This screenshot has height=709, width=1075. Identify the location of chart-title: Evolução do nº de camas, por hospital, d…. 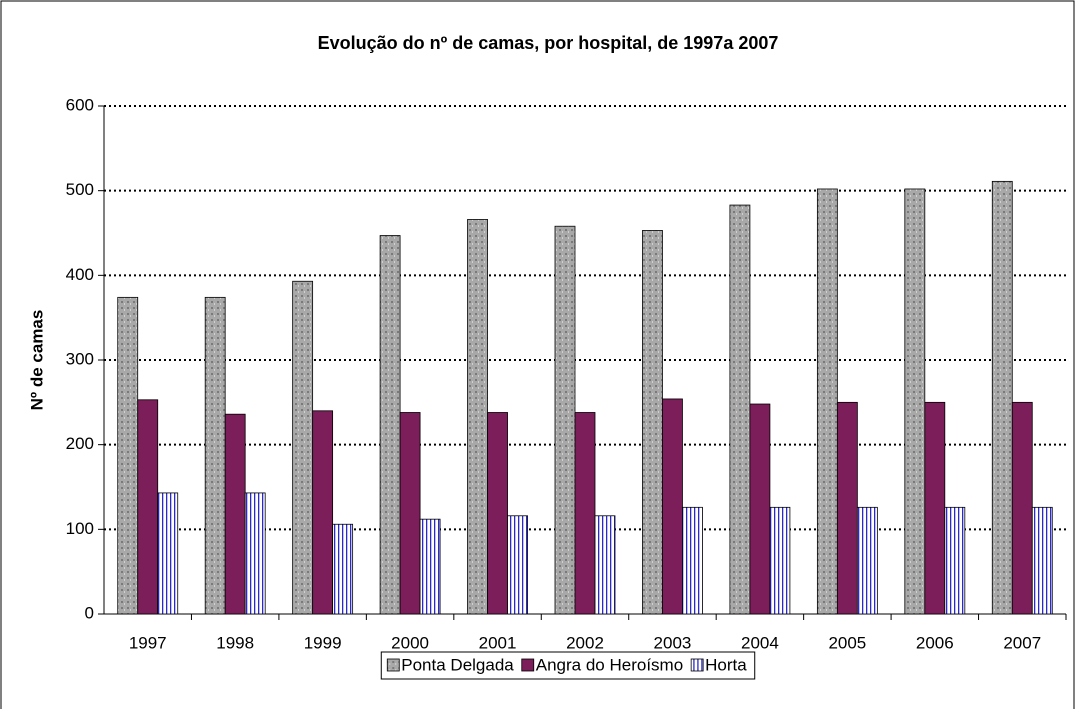
(548, 43).